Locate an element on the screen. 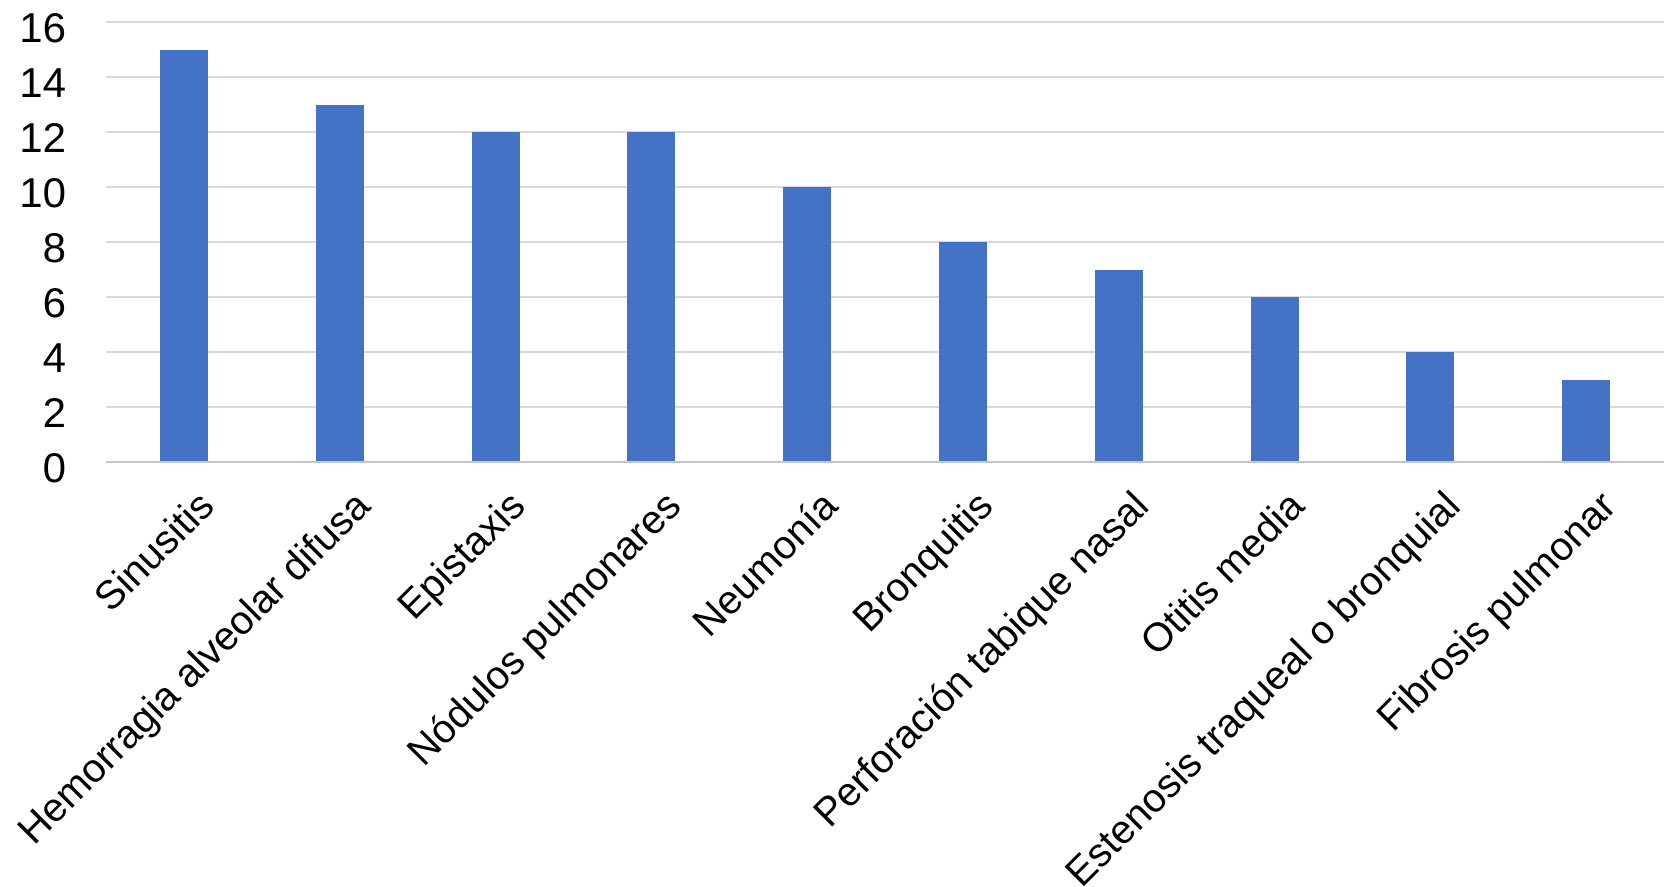 This screenshot has width=1675, height=887. y-axis-tick-label: 10 is located at coordinates (42, 192).